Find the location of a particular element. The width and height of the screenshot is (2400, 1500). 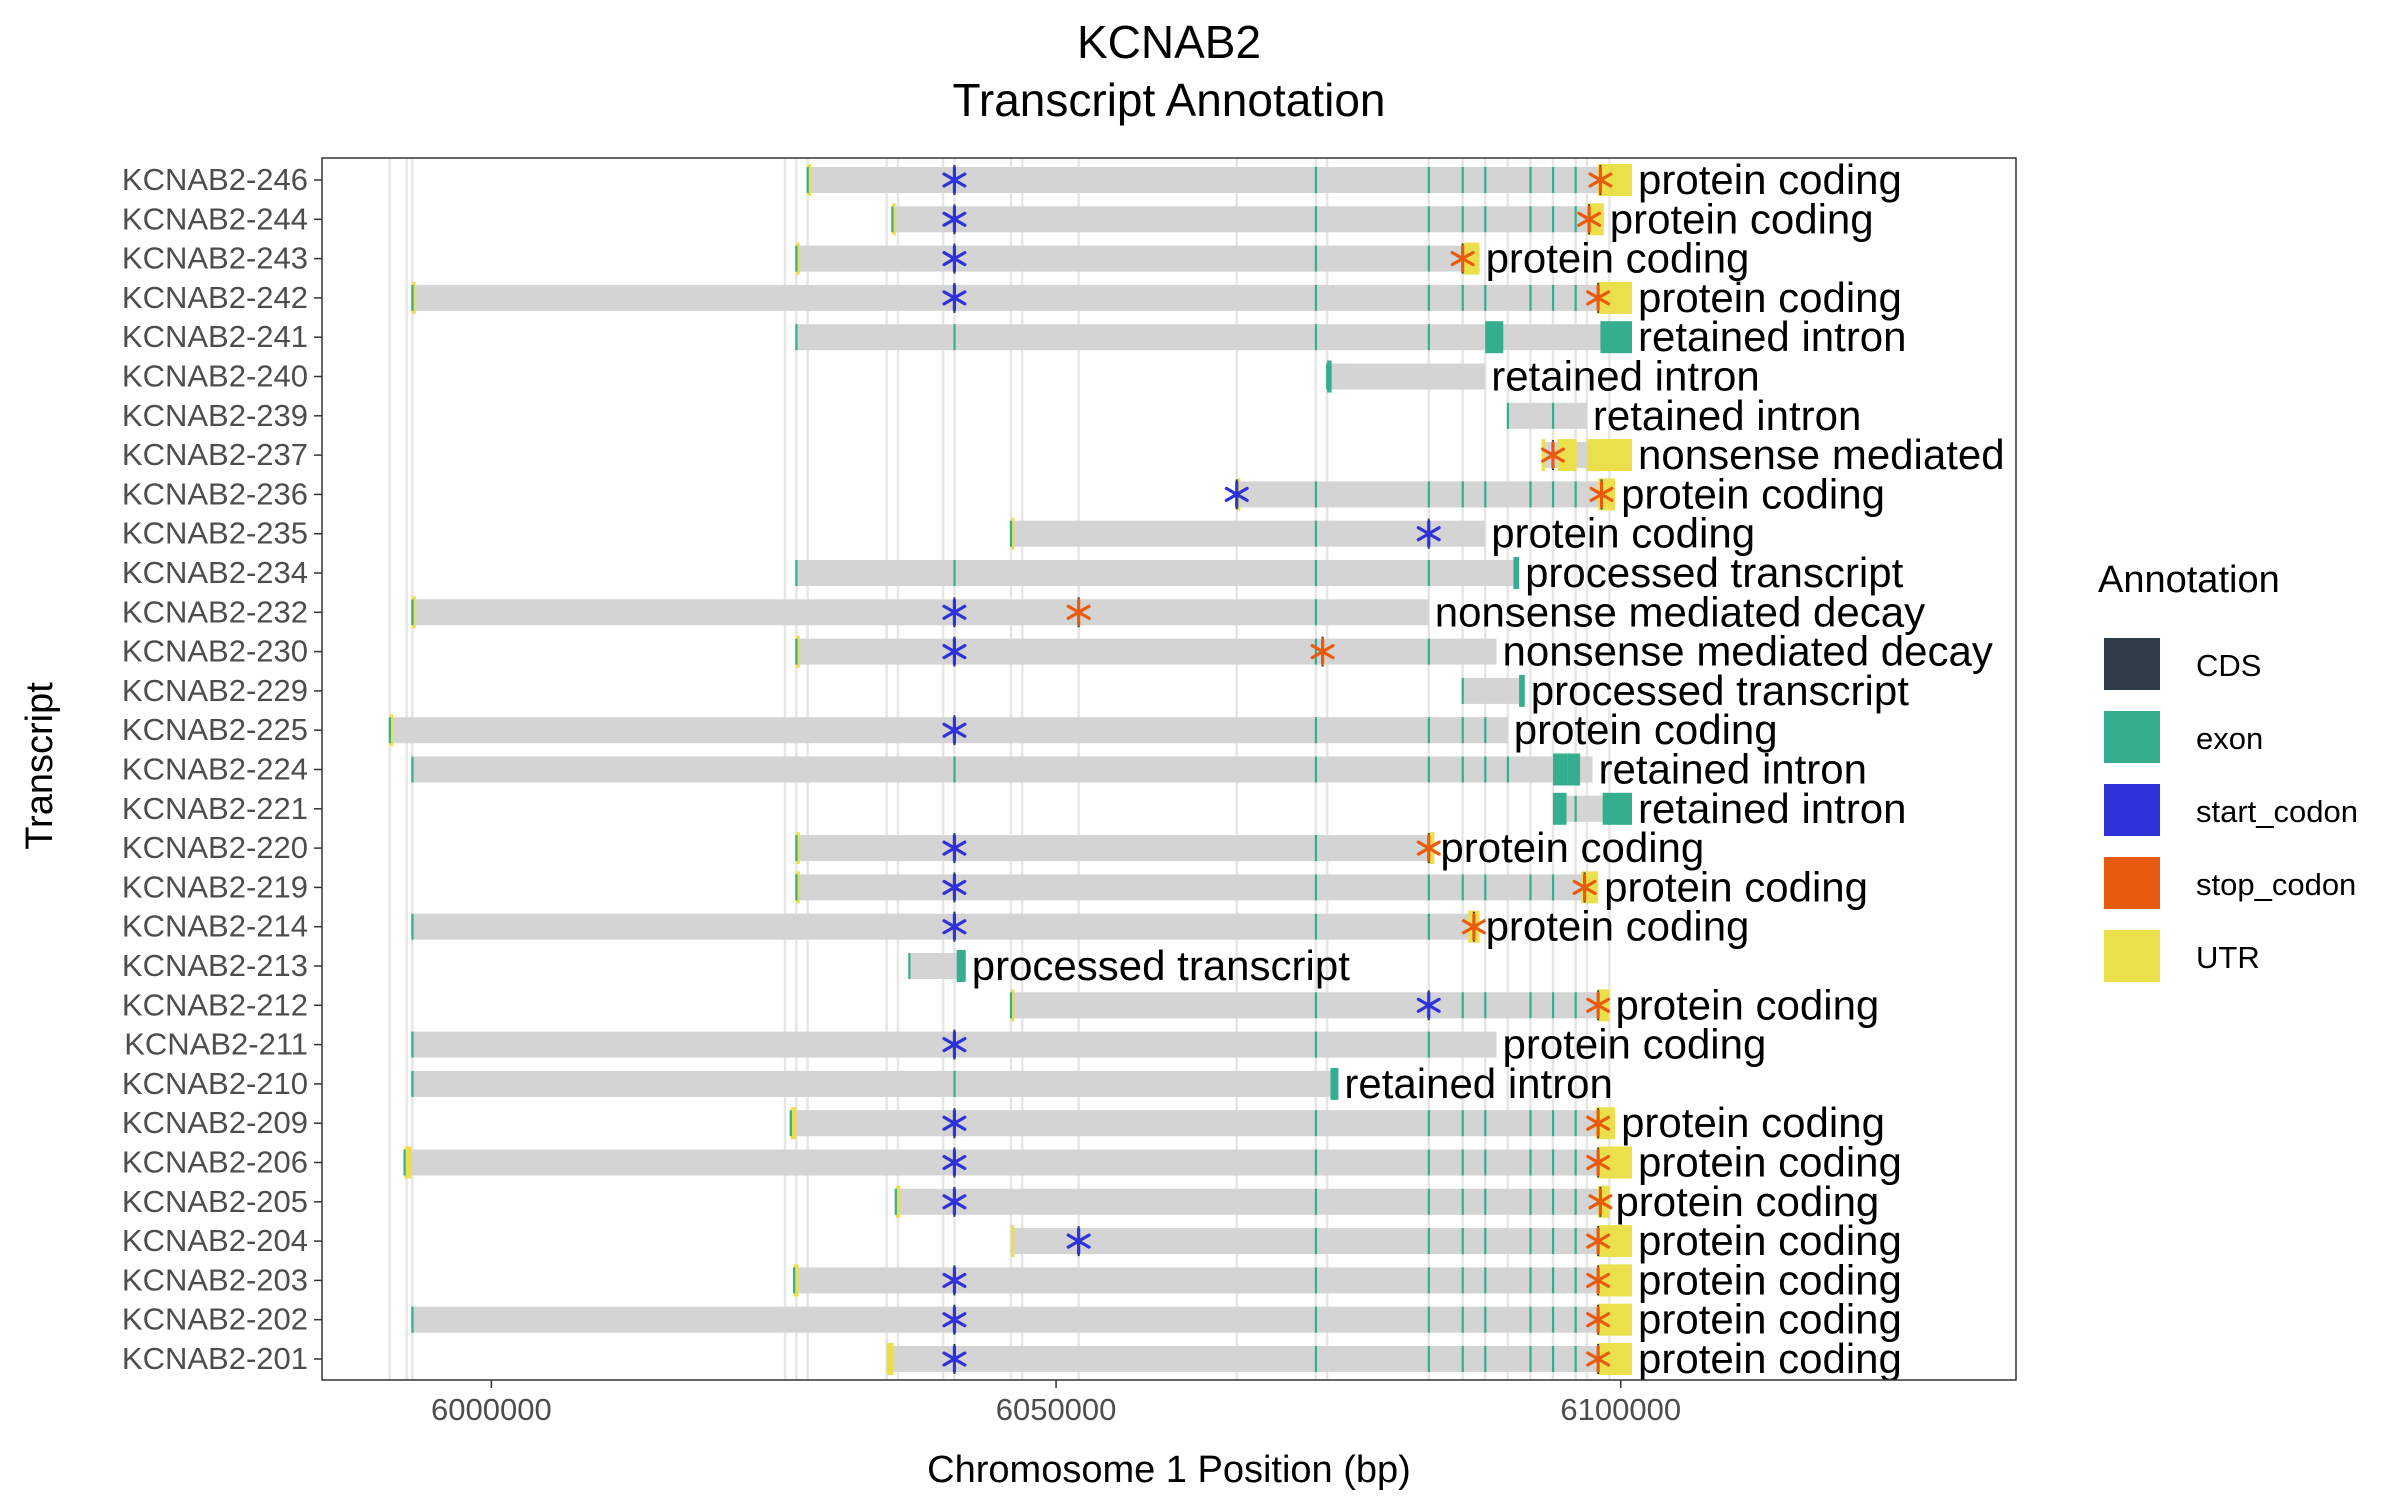

y-tick-label: KCNAB2-224 is located at coordinates (215, 769).